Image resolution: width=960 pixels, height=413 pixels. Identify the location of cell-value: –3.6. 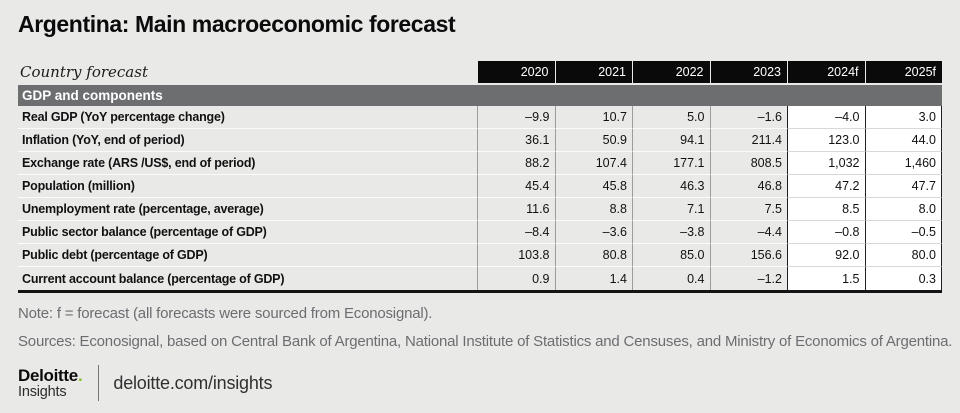
(593, 232).